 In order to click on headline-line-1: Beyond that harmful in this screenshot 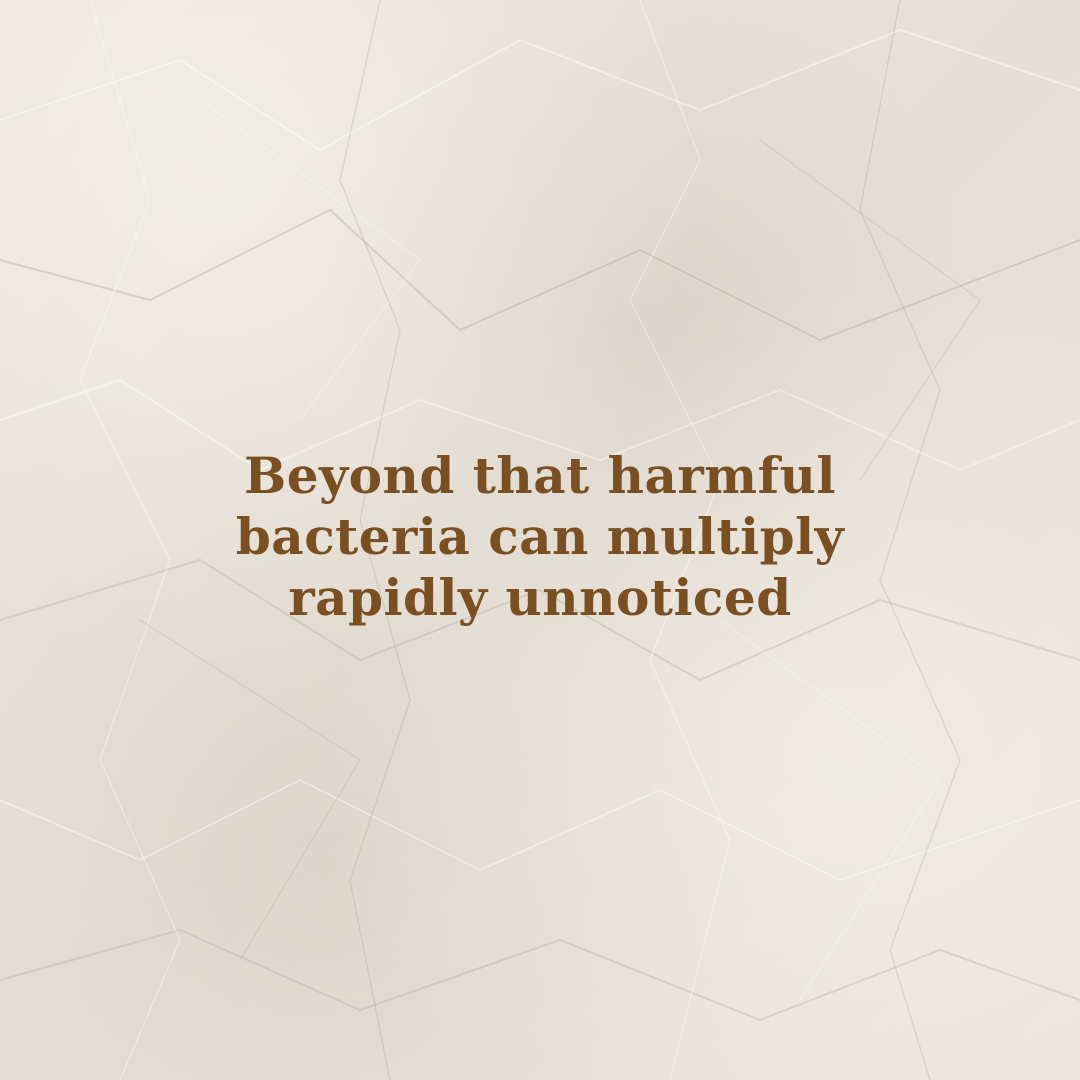, I will do `click(540, 475)`.